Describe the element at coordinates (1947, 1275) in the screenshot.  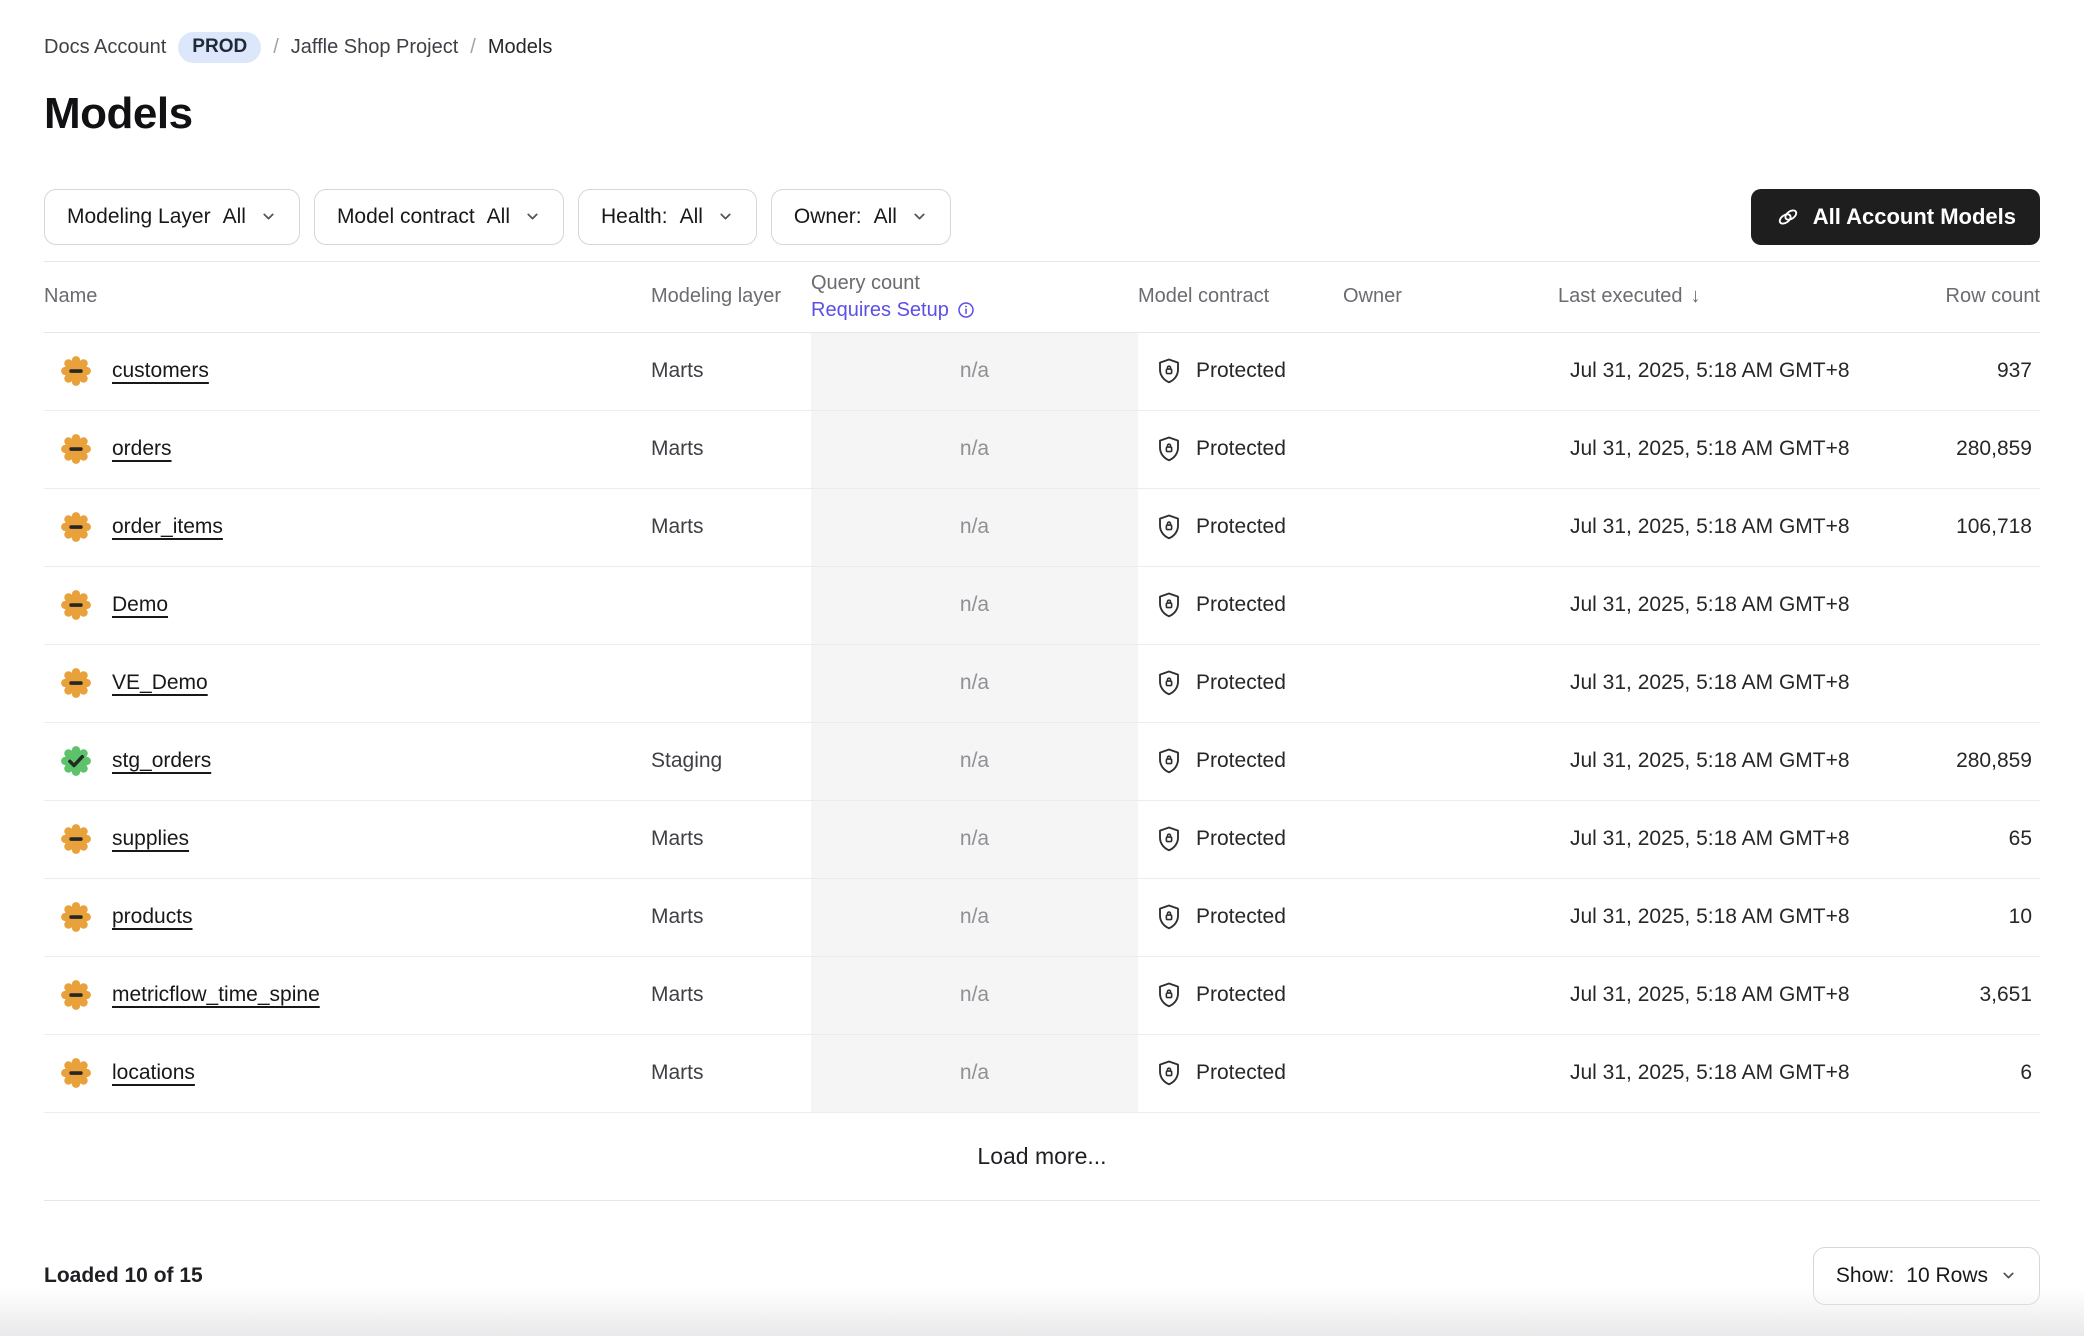
I see `show-rows-value: 10 Rows` at that location.